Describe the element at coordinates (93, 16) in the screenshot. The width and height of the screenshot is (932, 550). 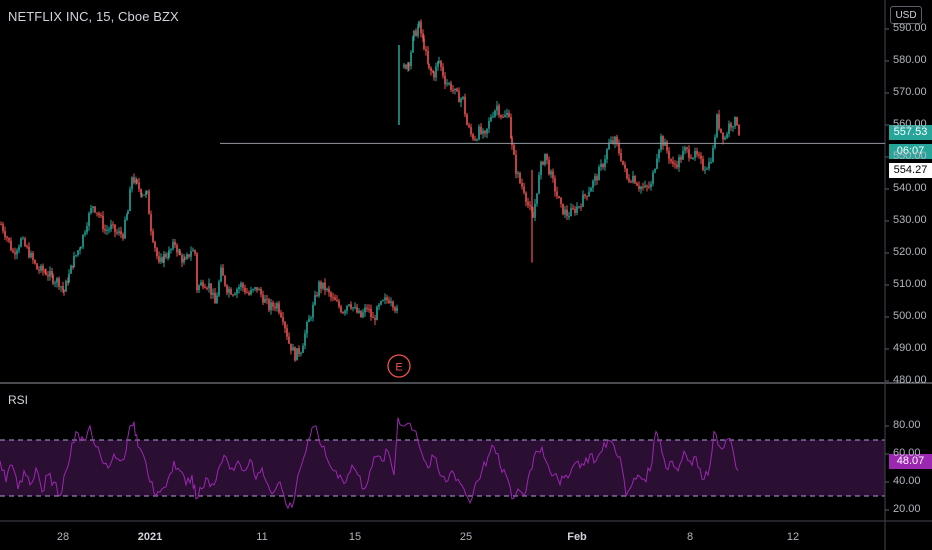
I see `symbol-title: NETFLIX INC, 15, Cboe BZX` at that location.